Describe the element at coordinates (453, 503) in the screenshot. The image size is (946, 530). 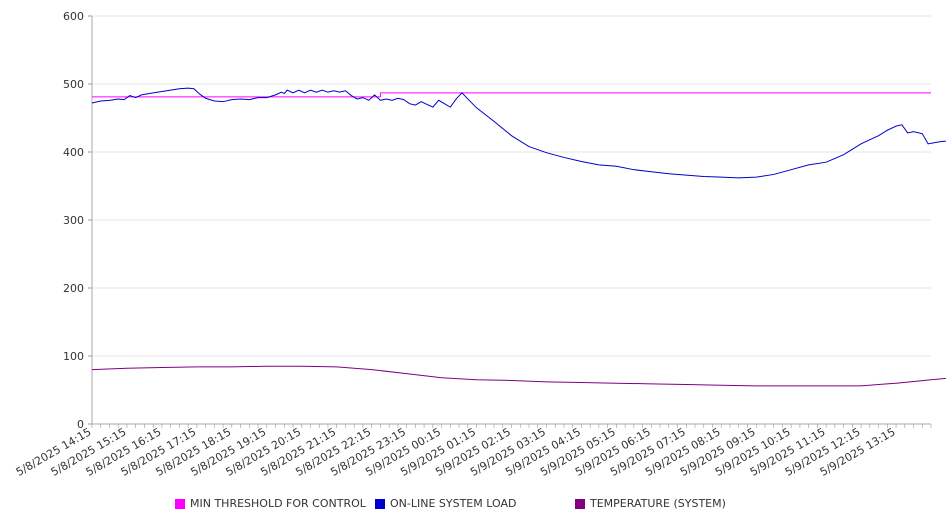
I see `legend-label: ON-LINE SYSTEM LOAD` at that location.